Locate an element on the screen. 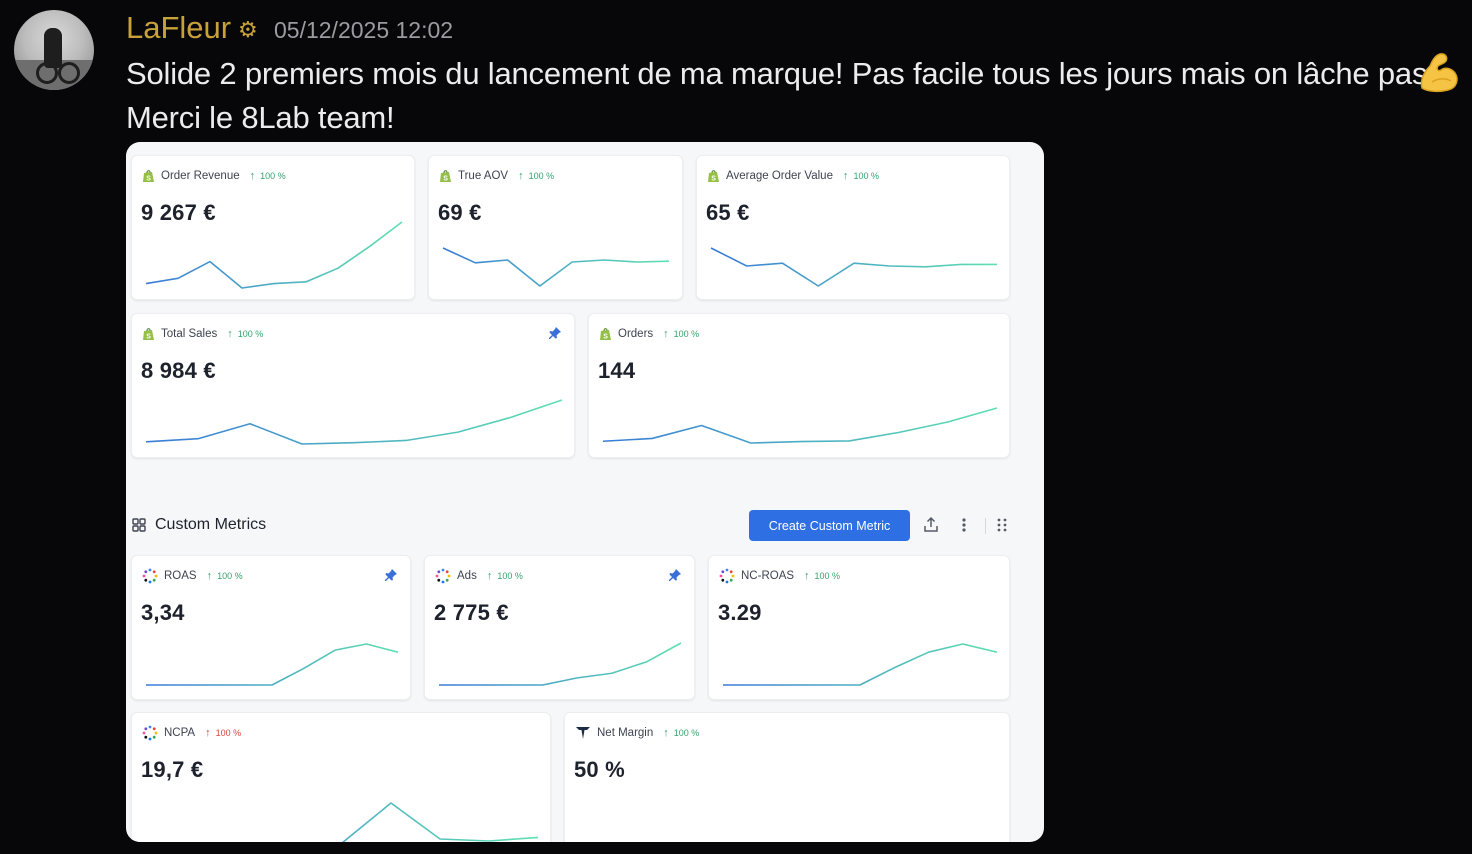 The height and width of the screenshot is (854, 1472). gear-icon: ⚙ is located at coordinates (248, 29).